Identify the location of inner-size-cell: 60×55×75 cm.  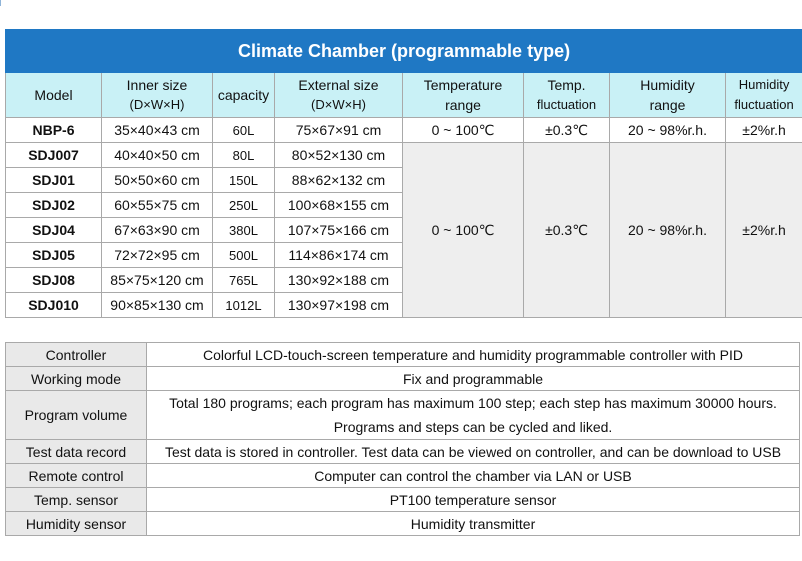
(157, 205).